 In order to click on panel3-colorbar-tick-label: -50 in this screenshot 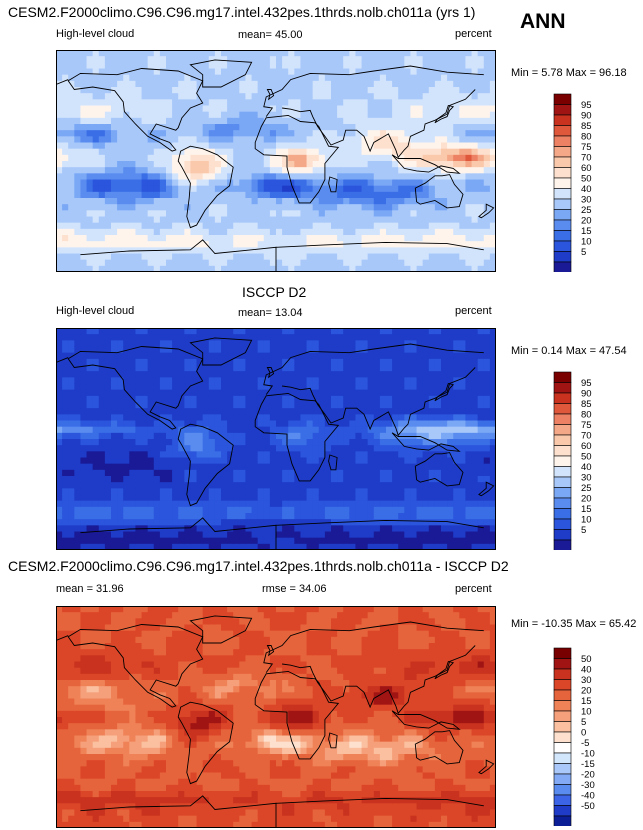, I will do `click(588, 806)`.